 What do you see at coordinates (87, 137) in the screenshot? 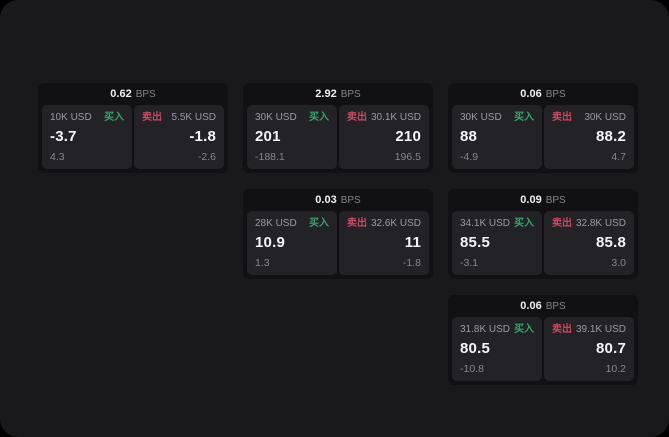
I see `buy-panel: 10K USD 买入 -3.7 4.3` at bounding box center [87, 137].